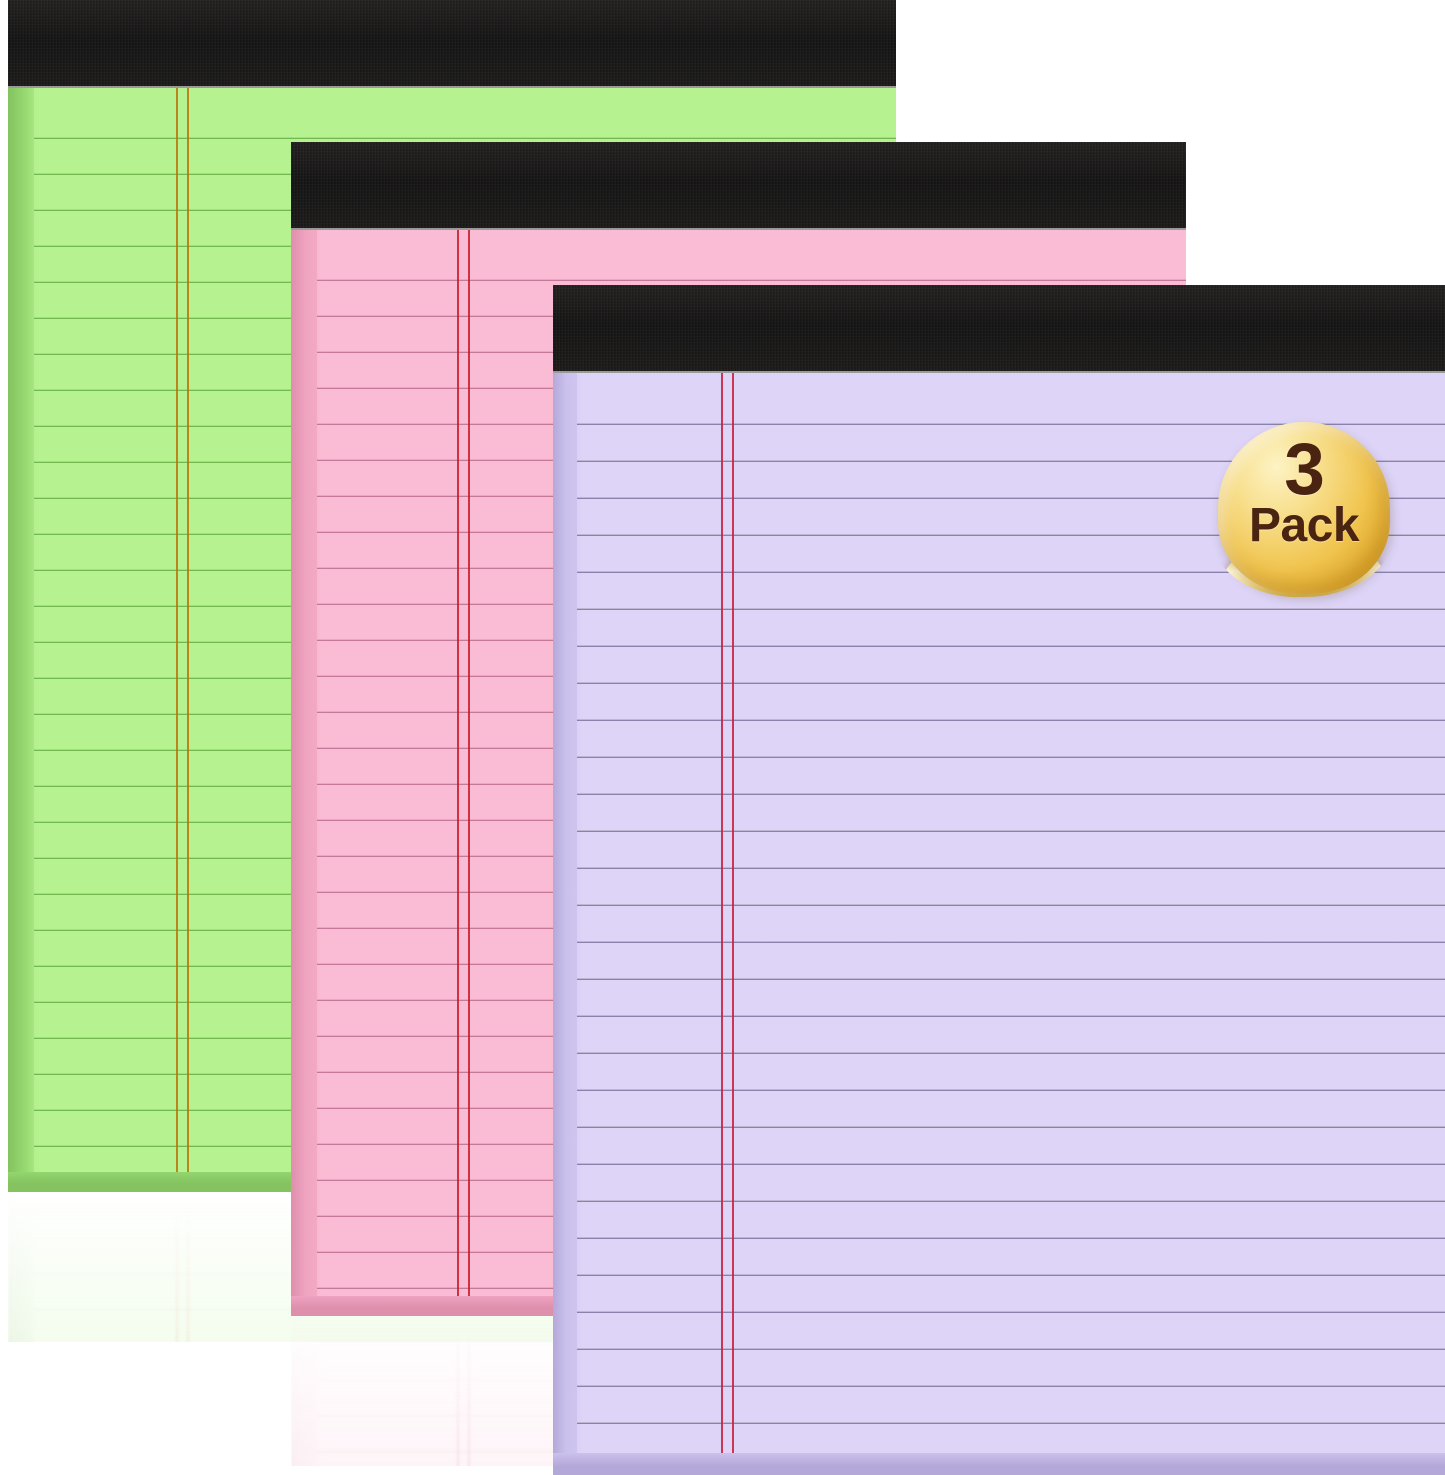  I want to click on pack-count-number: 3, so click(1304, 469).